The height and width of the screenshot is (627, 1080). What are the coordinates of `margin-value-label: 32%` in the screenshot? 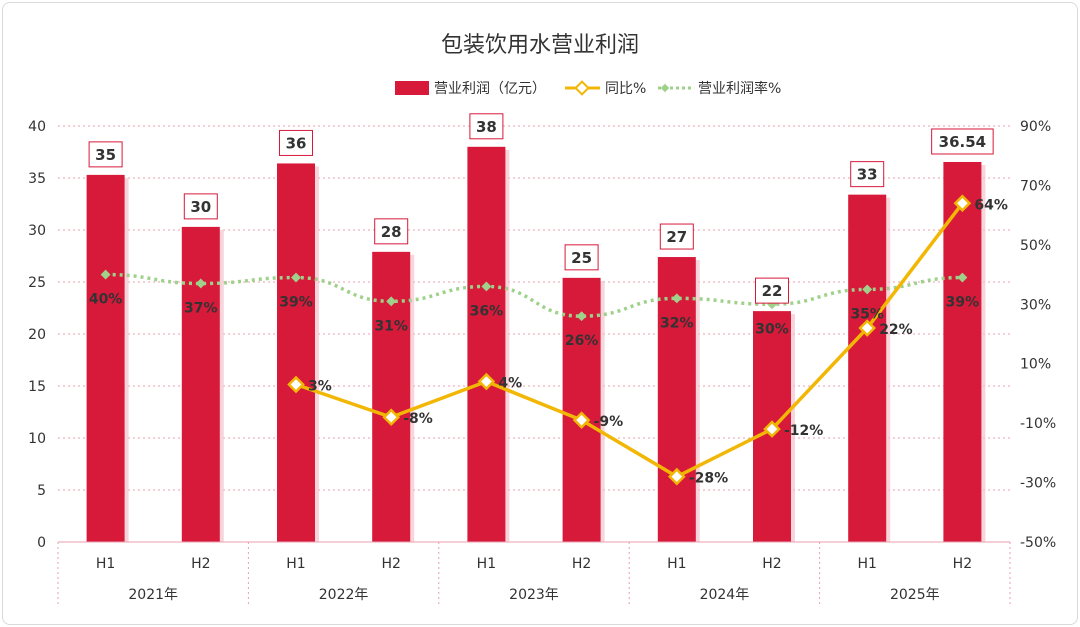 It's located at (677, 323).